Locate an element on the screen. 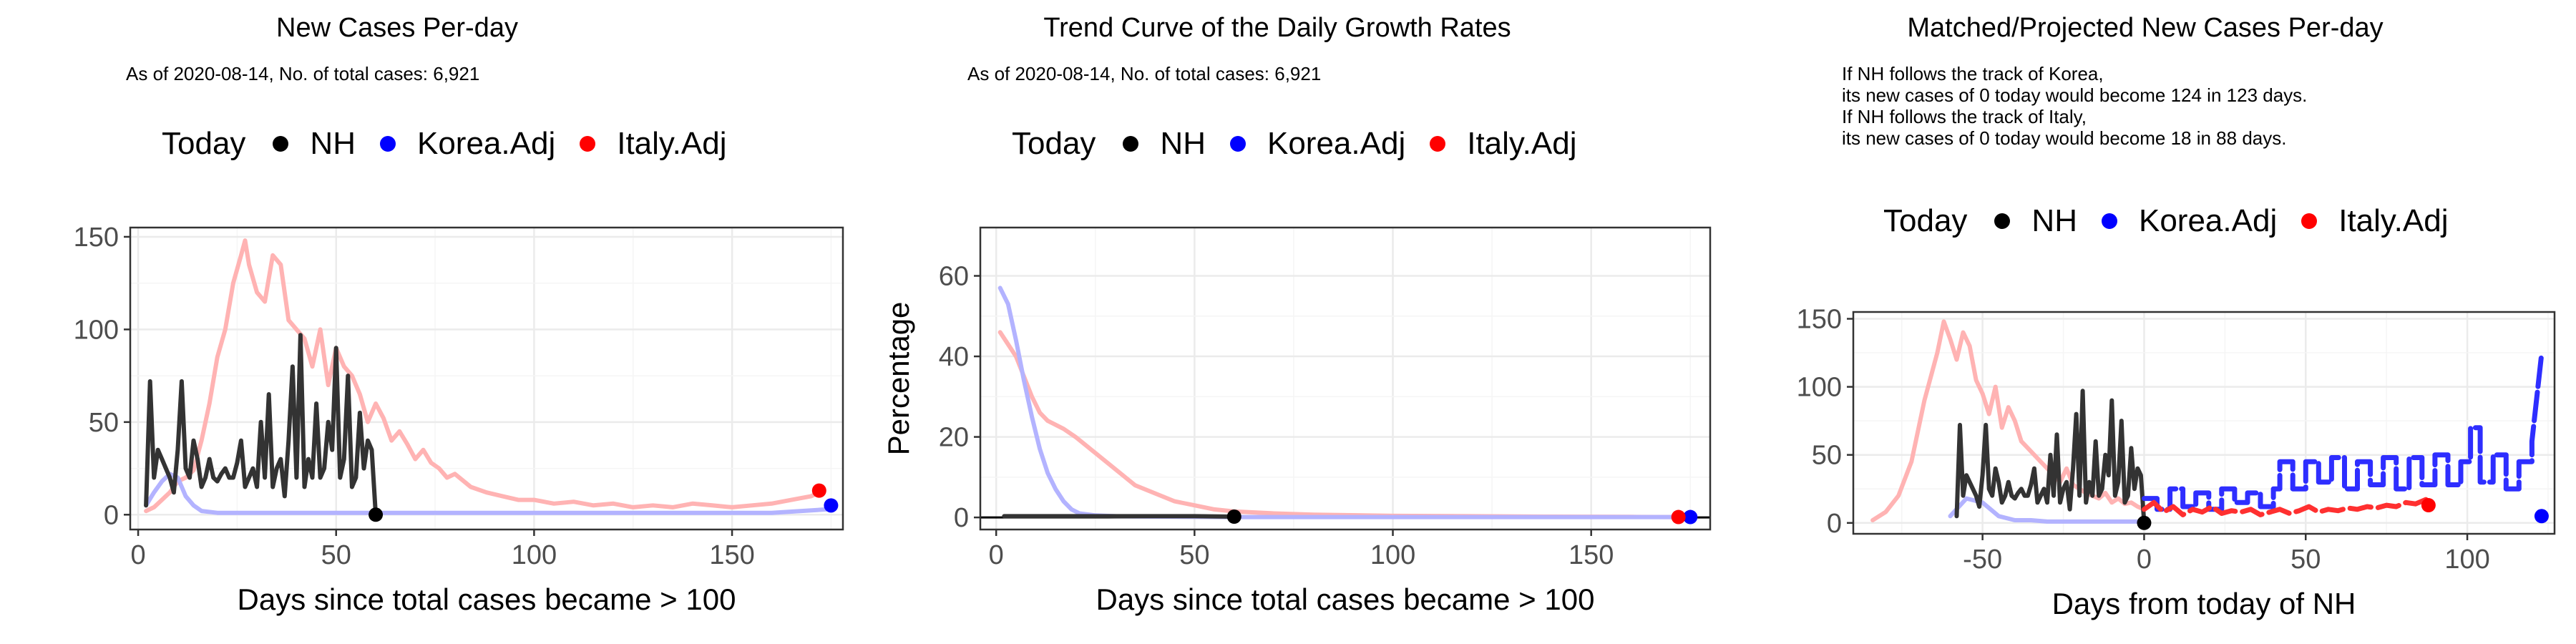 This screenshot has height=644, width=2576. series-line-korea-adj-projected is located at coordinates (2343, 431).